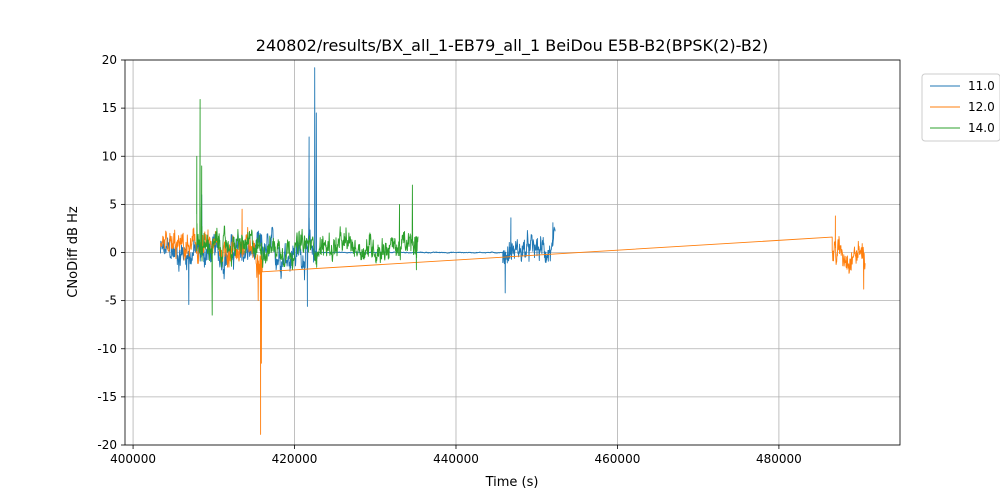  I want to click on legend-label: 11.0, so click(981, 86).